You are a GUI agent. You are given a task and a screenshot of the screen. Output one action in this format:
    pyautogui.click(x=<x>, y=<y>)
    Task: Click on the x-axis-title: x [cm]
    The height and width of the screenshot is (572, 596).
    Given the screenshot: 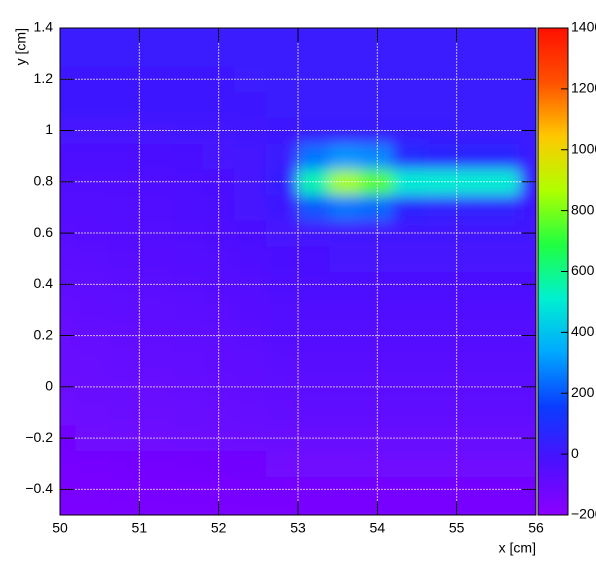 What is the action you would take?
    pyautogui.click(x=517, y=548)
    